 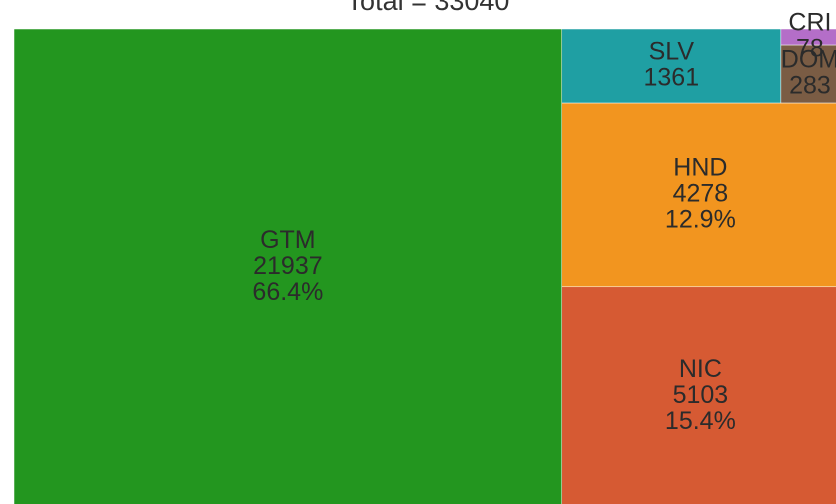 I want to click on tile-value-label: 21937, so click(x=288, y=266).